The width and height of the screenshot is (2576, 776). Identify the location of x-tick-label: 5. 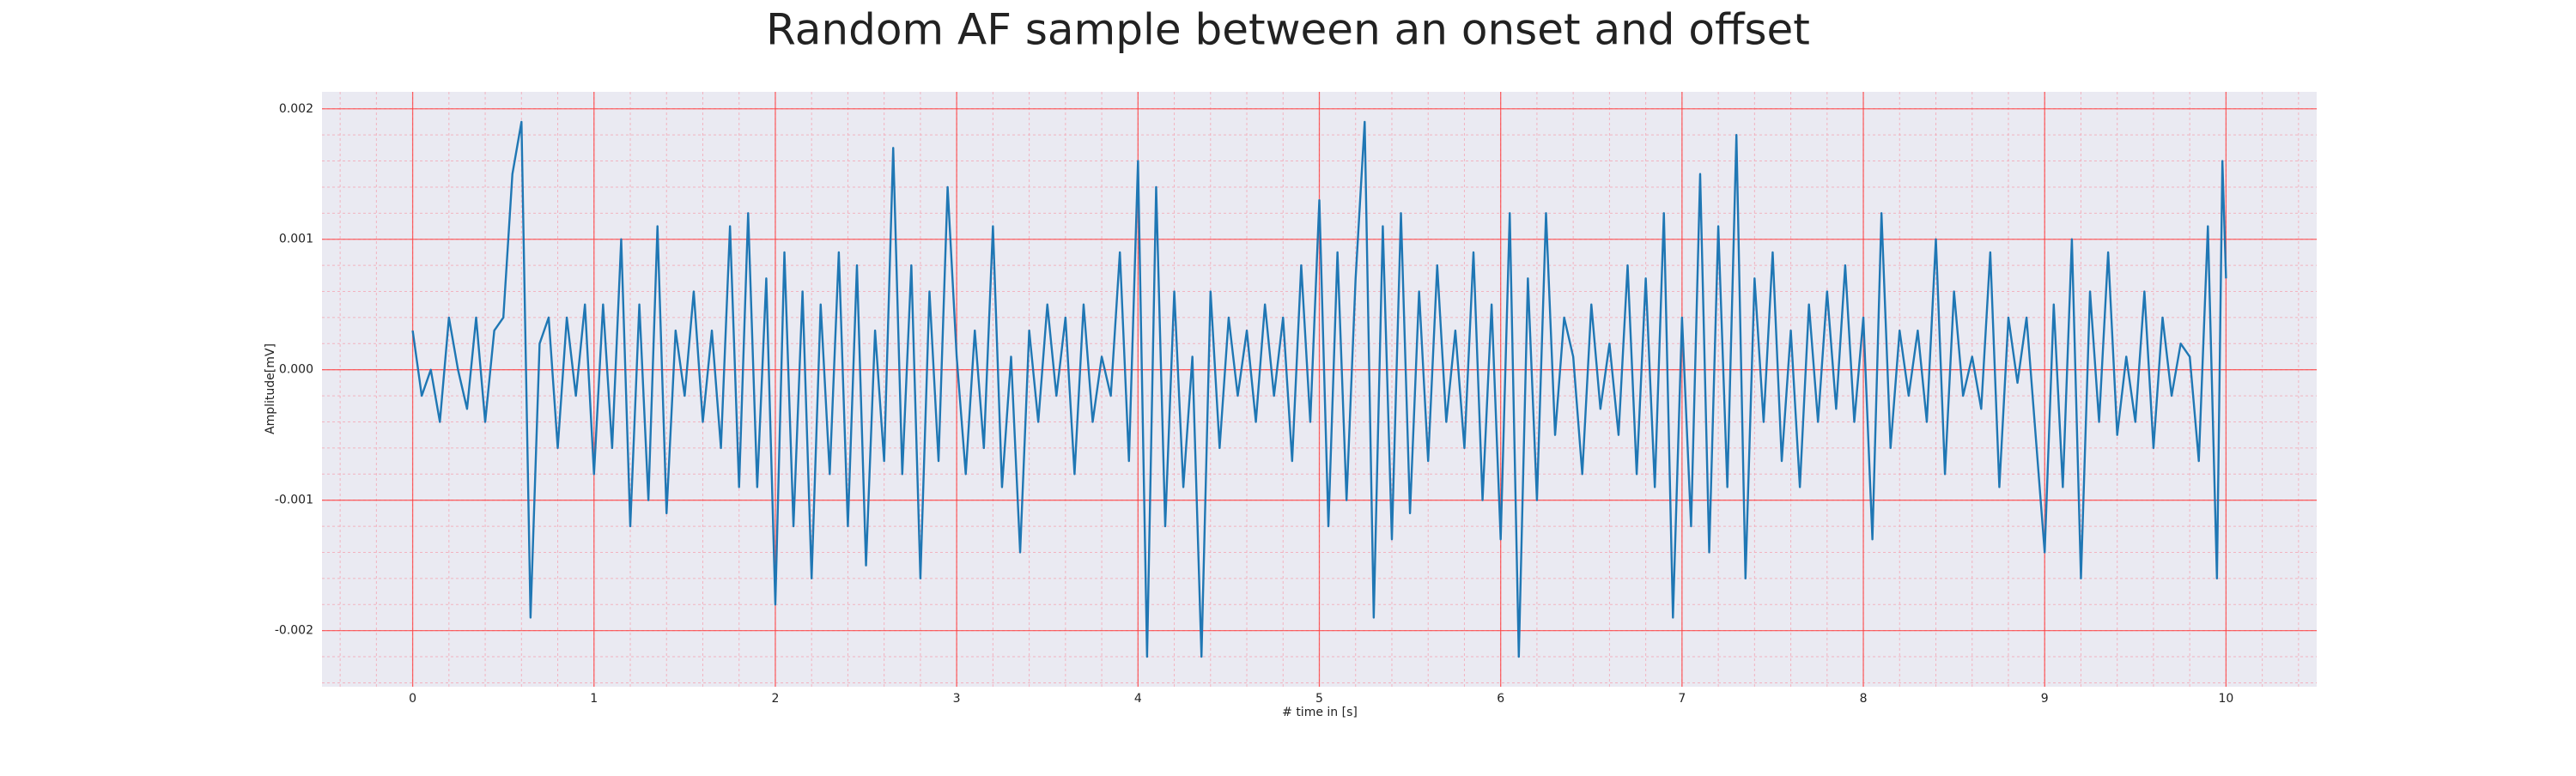
(1319, 699).